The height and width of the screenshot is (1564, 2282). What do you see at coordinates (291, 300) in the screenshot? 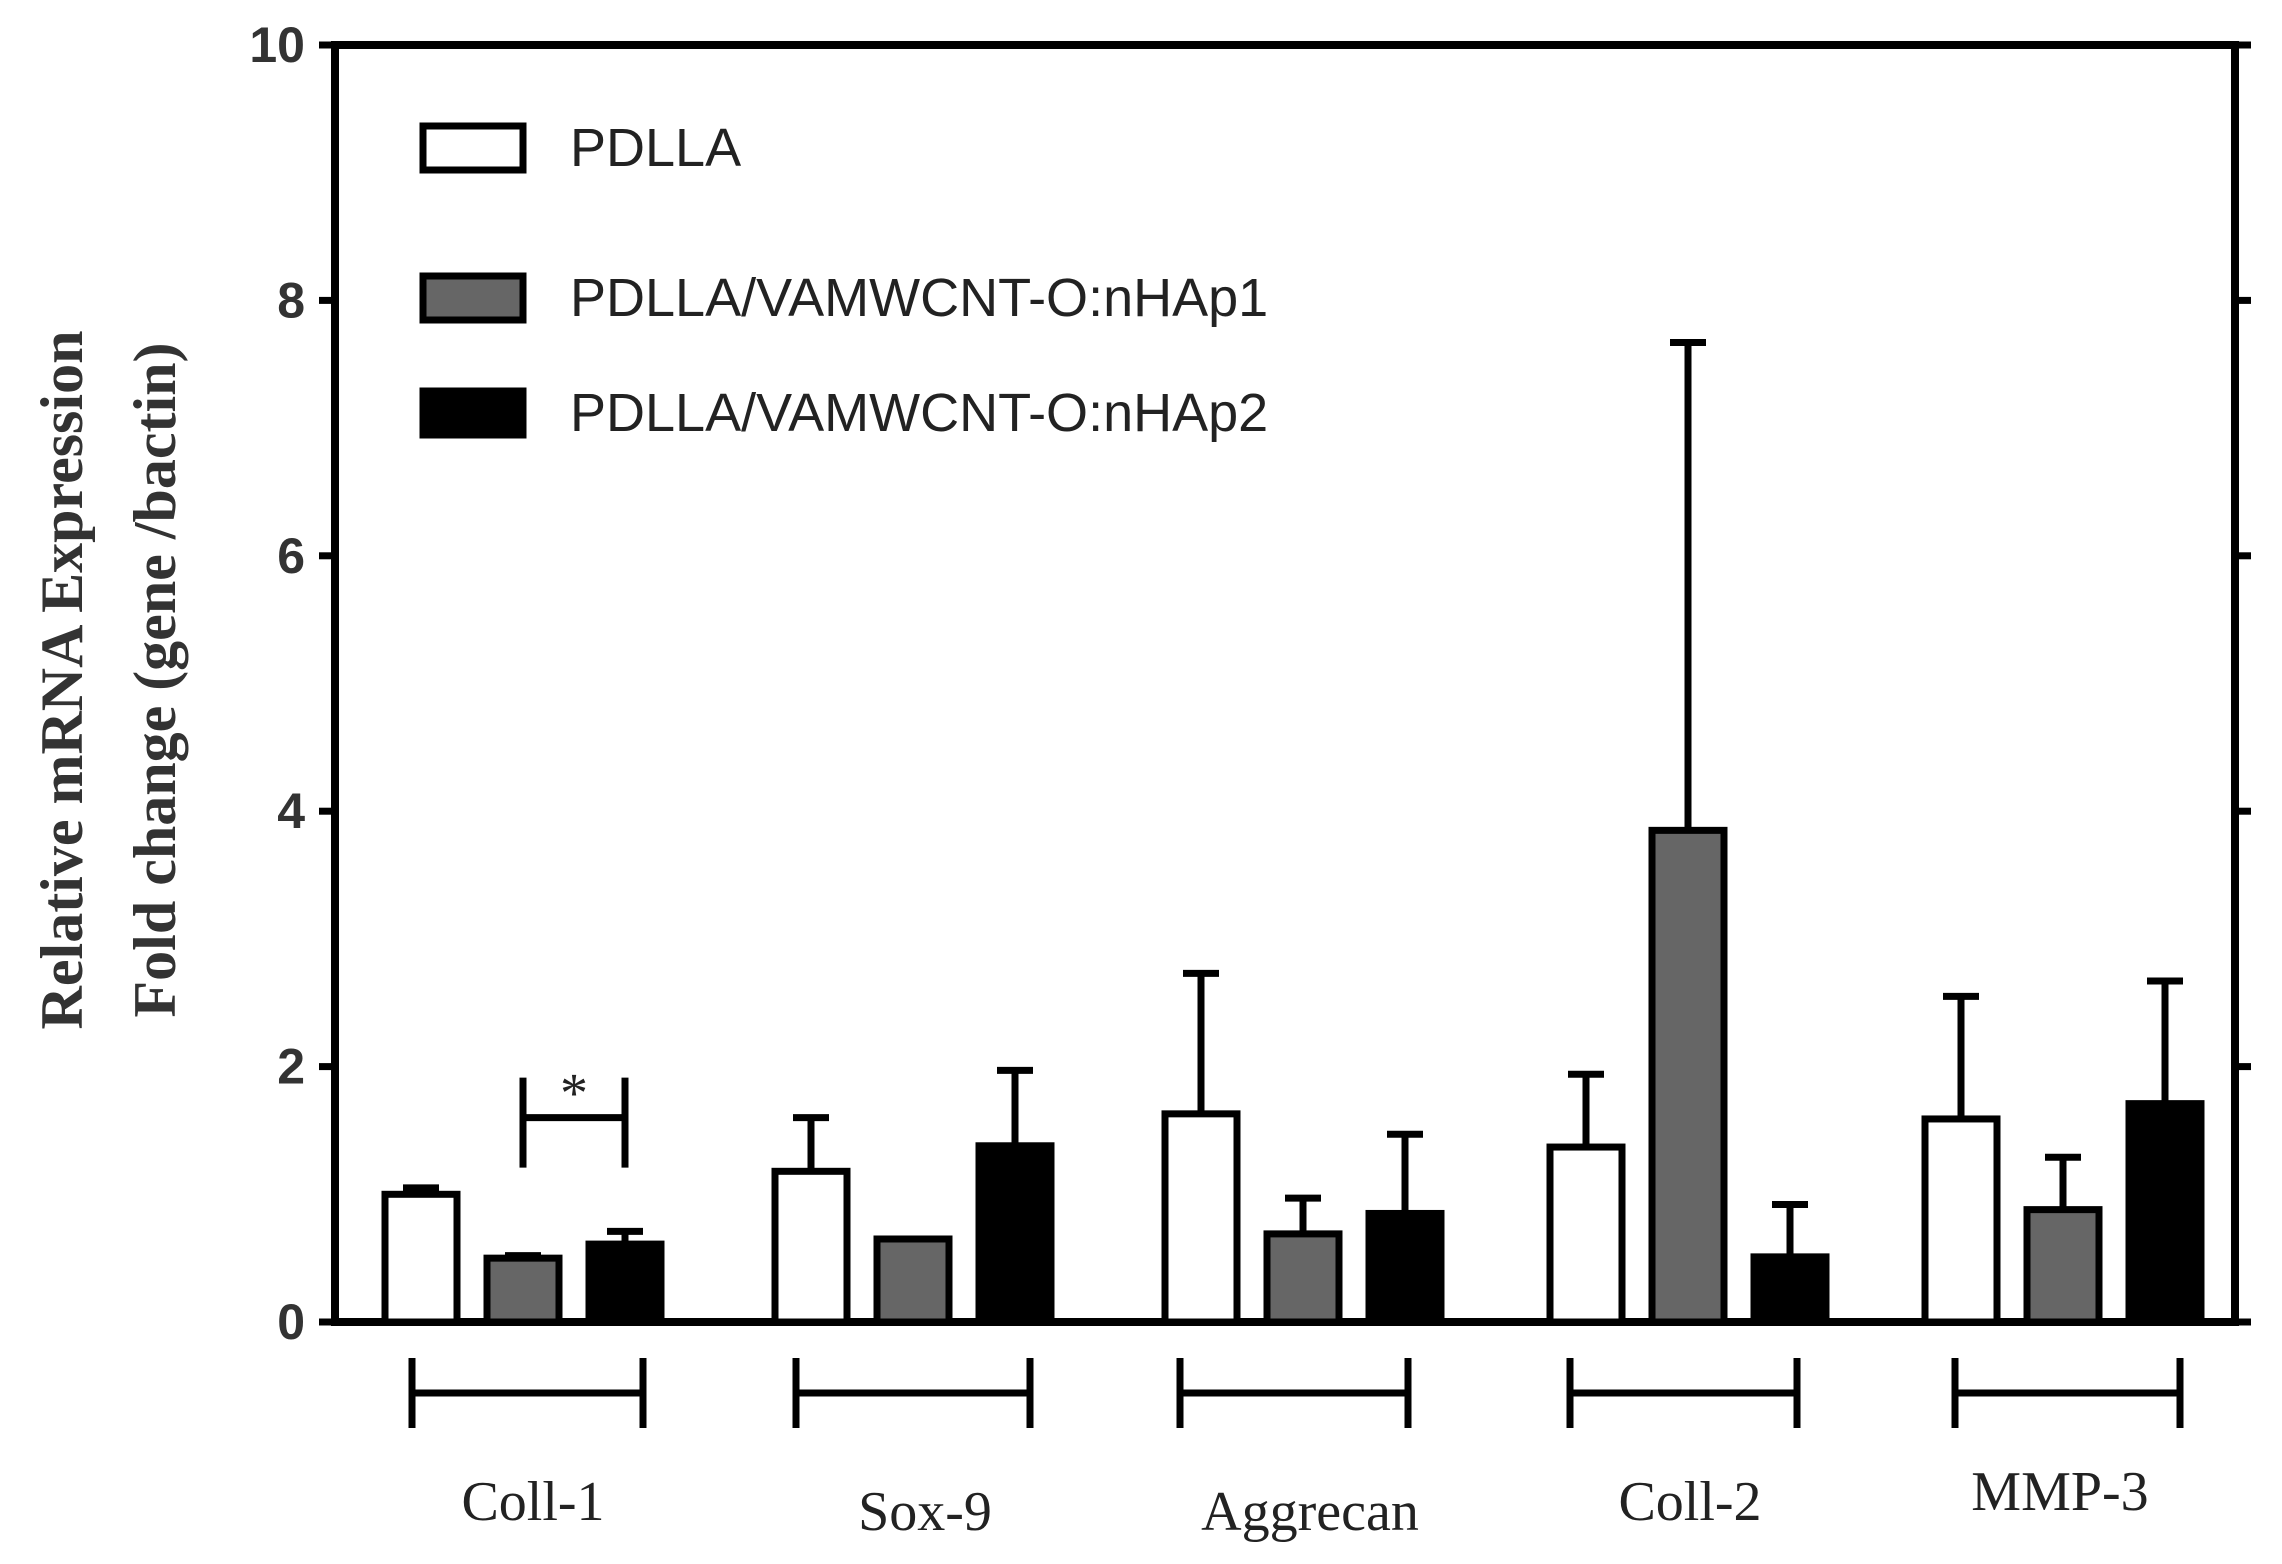
I see `y-tick-label: 8` at bounding box center [291, 300].